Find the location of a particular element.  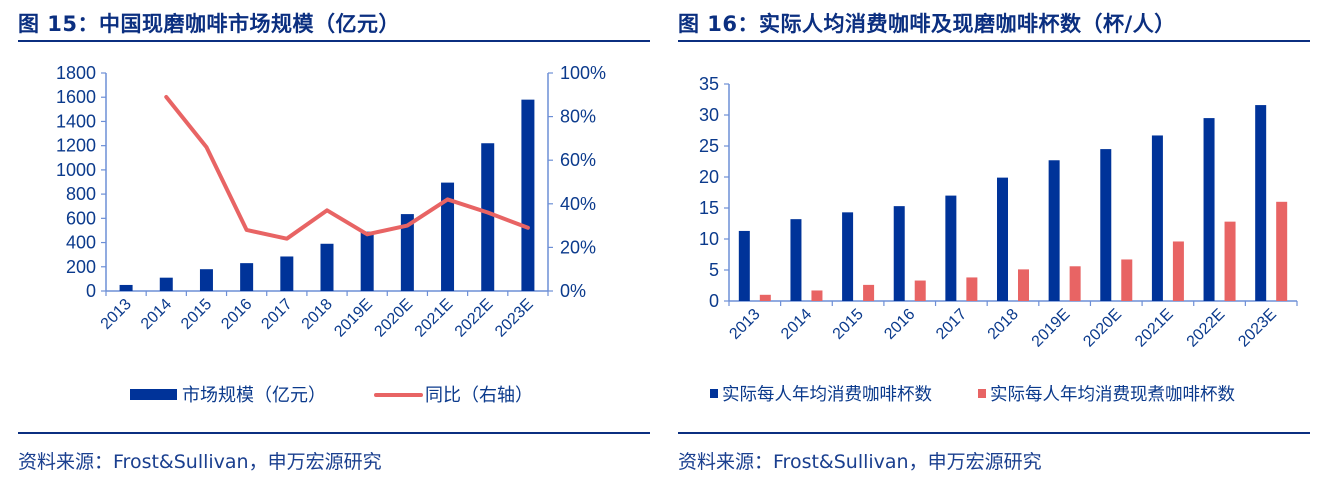

y2-tick-label: 20% is located at coordinates (578, 247).